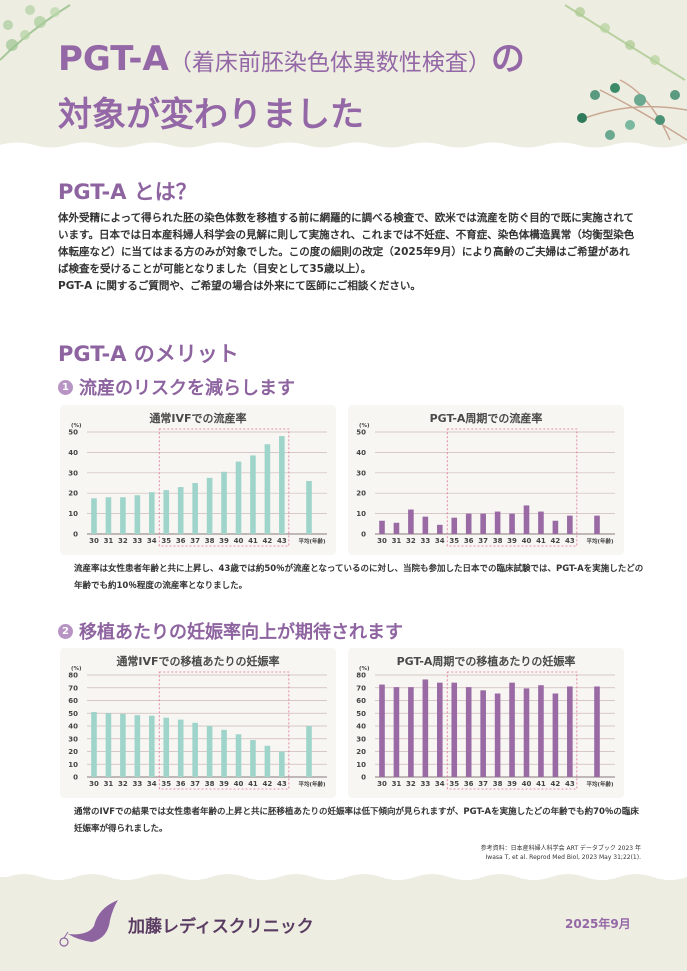 This screenshot has width=687, height=971. Describe the element at coordinates (113, 59) in the screenshot. I see `title-main: PGT-A` at that location.